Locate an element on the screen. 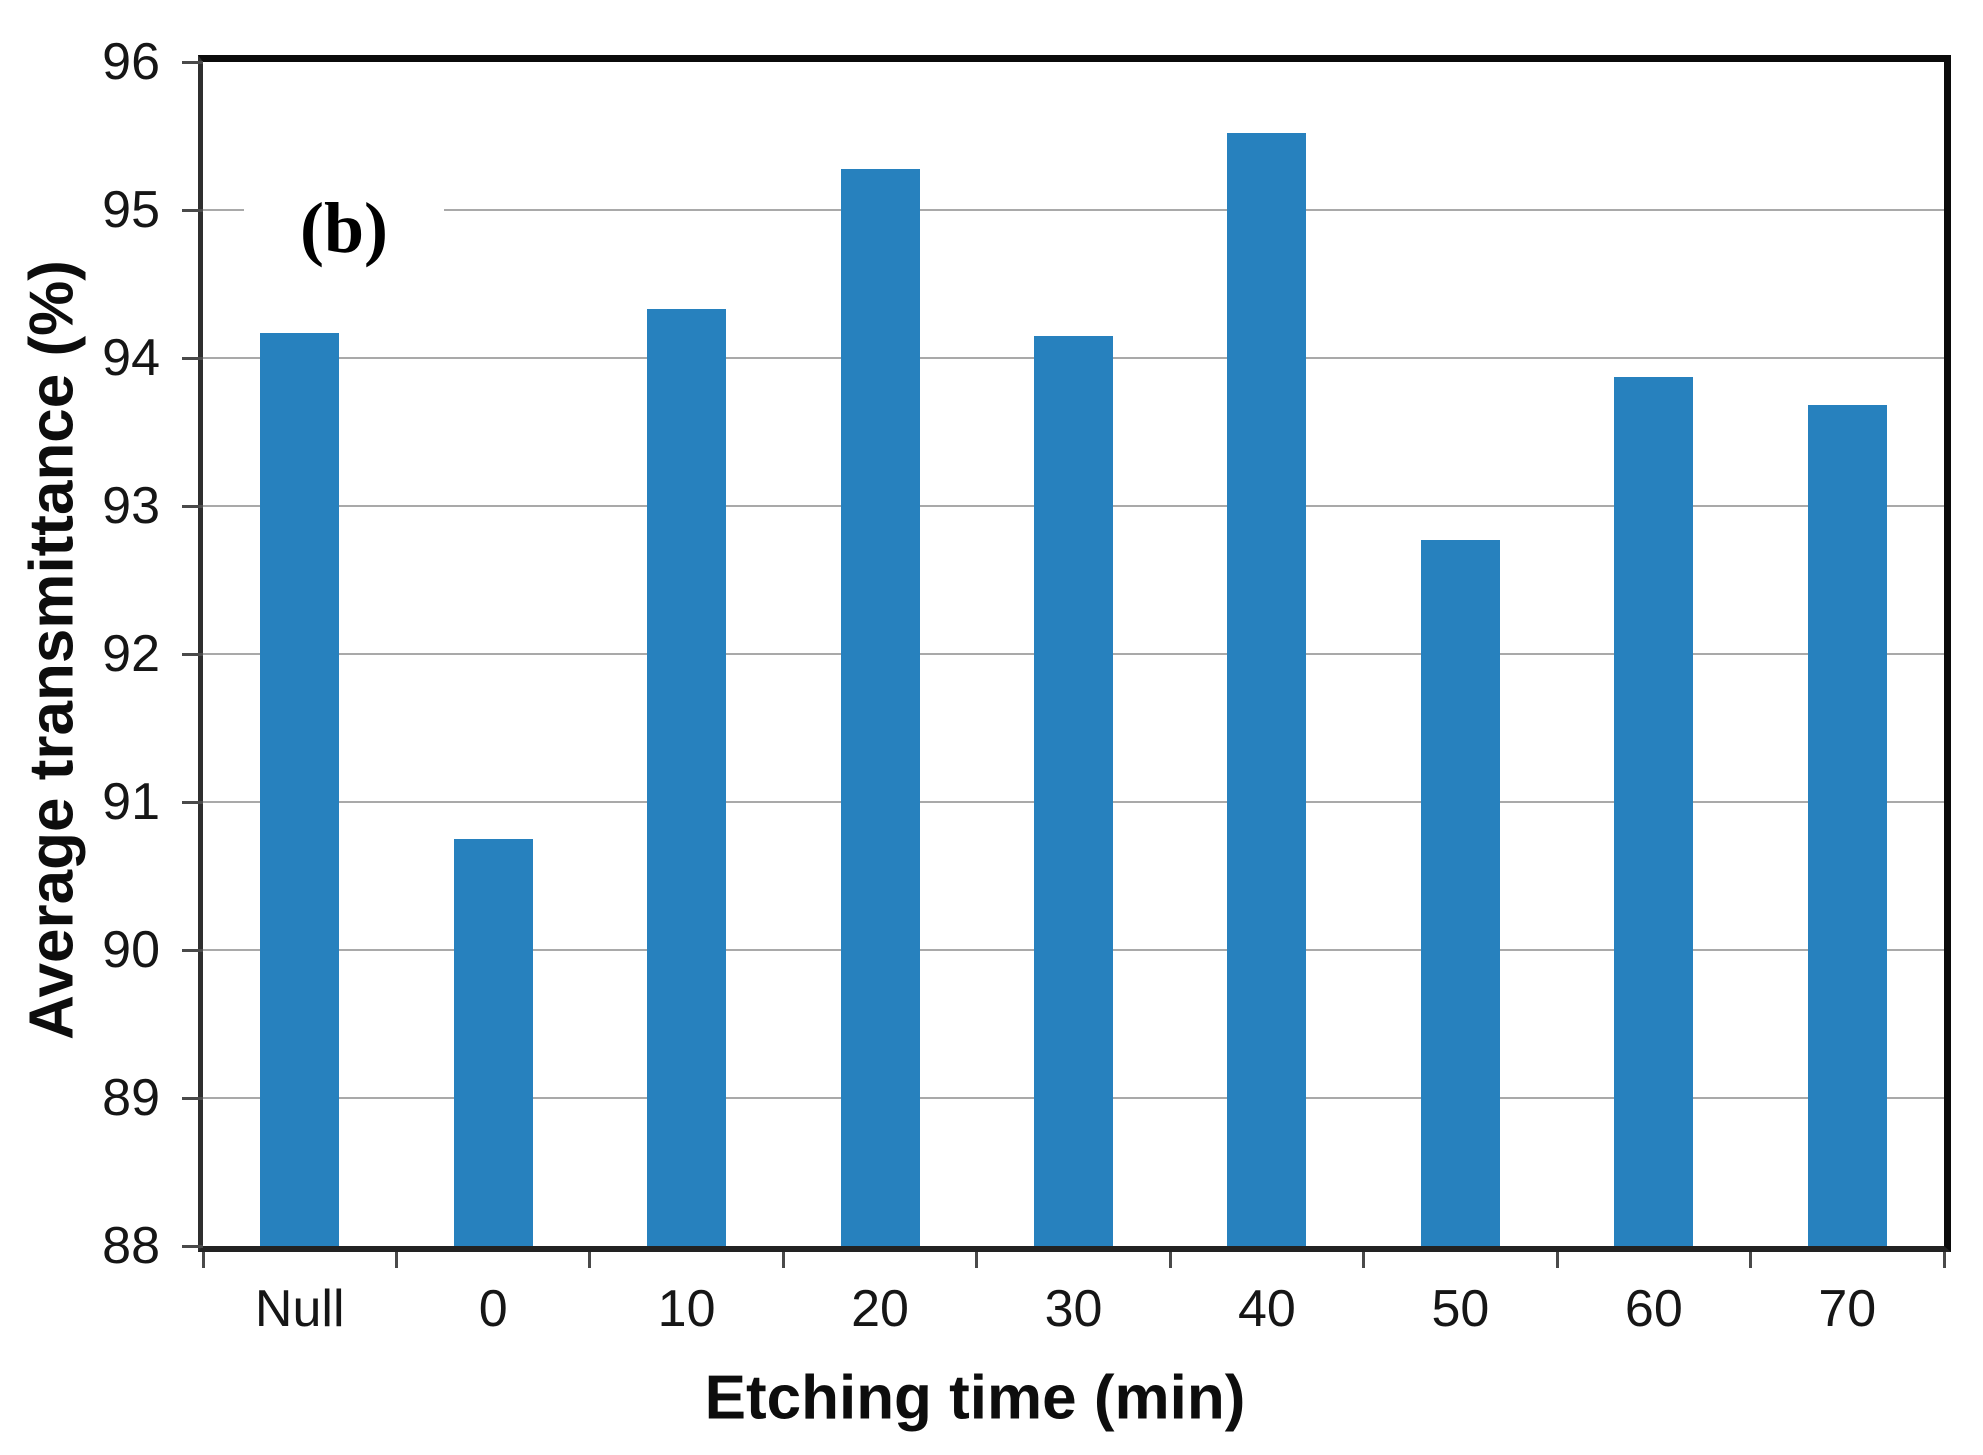 The height and width of the screenshot is (1455, 1983). x-tick-label: 60 is located at coordinates (1653, 1309).